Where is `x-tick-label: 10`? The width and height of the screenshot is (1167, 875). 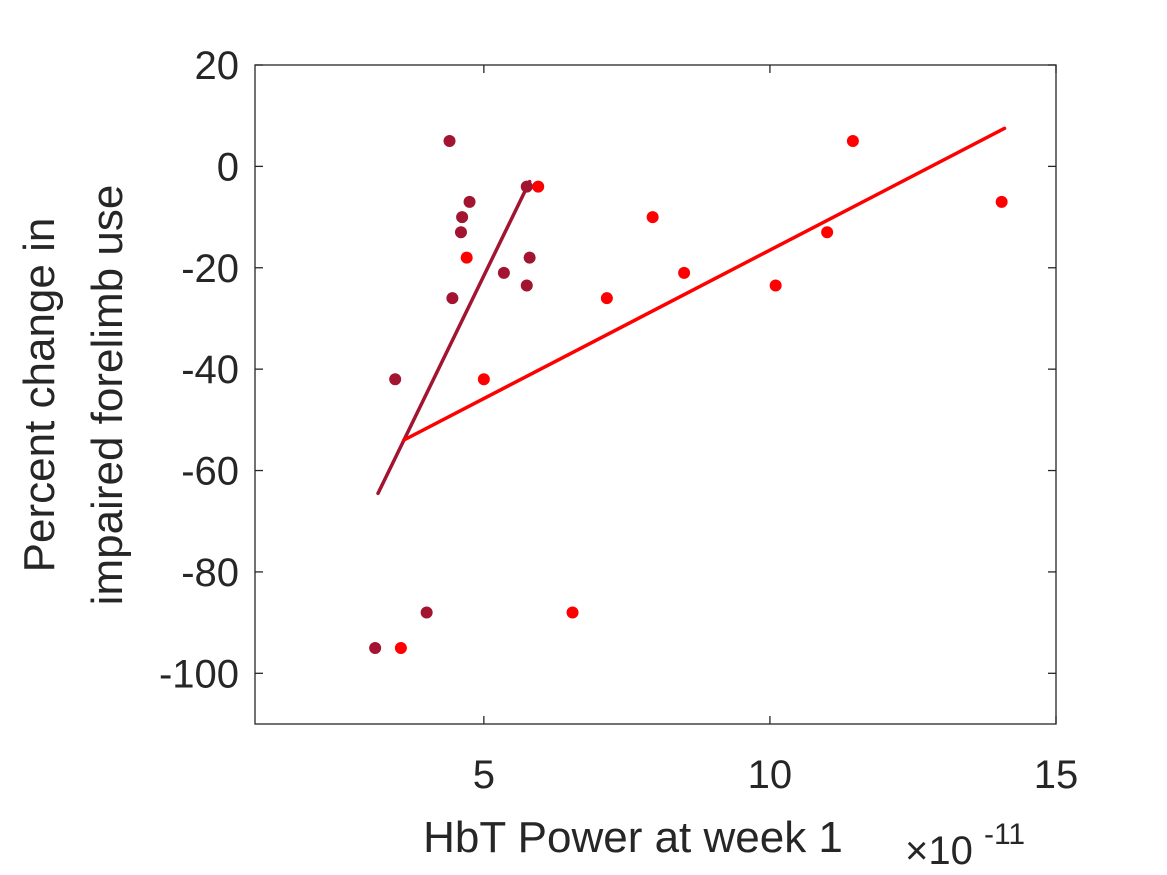 x-tick-label: 10 is located at coordinates (770, 775).